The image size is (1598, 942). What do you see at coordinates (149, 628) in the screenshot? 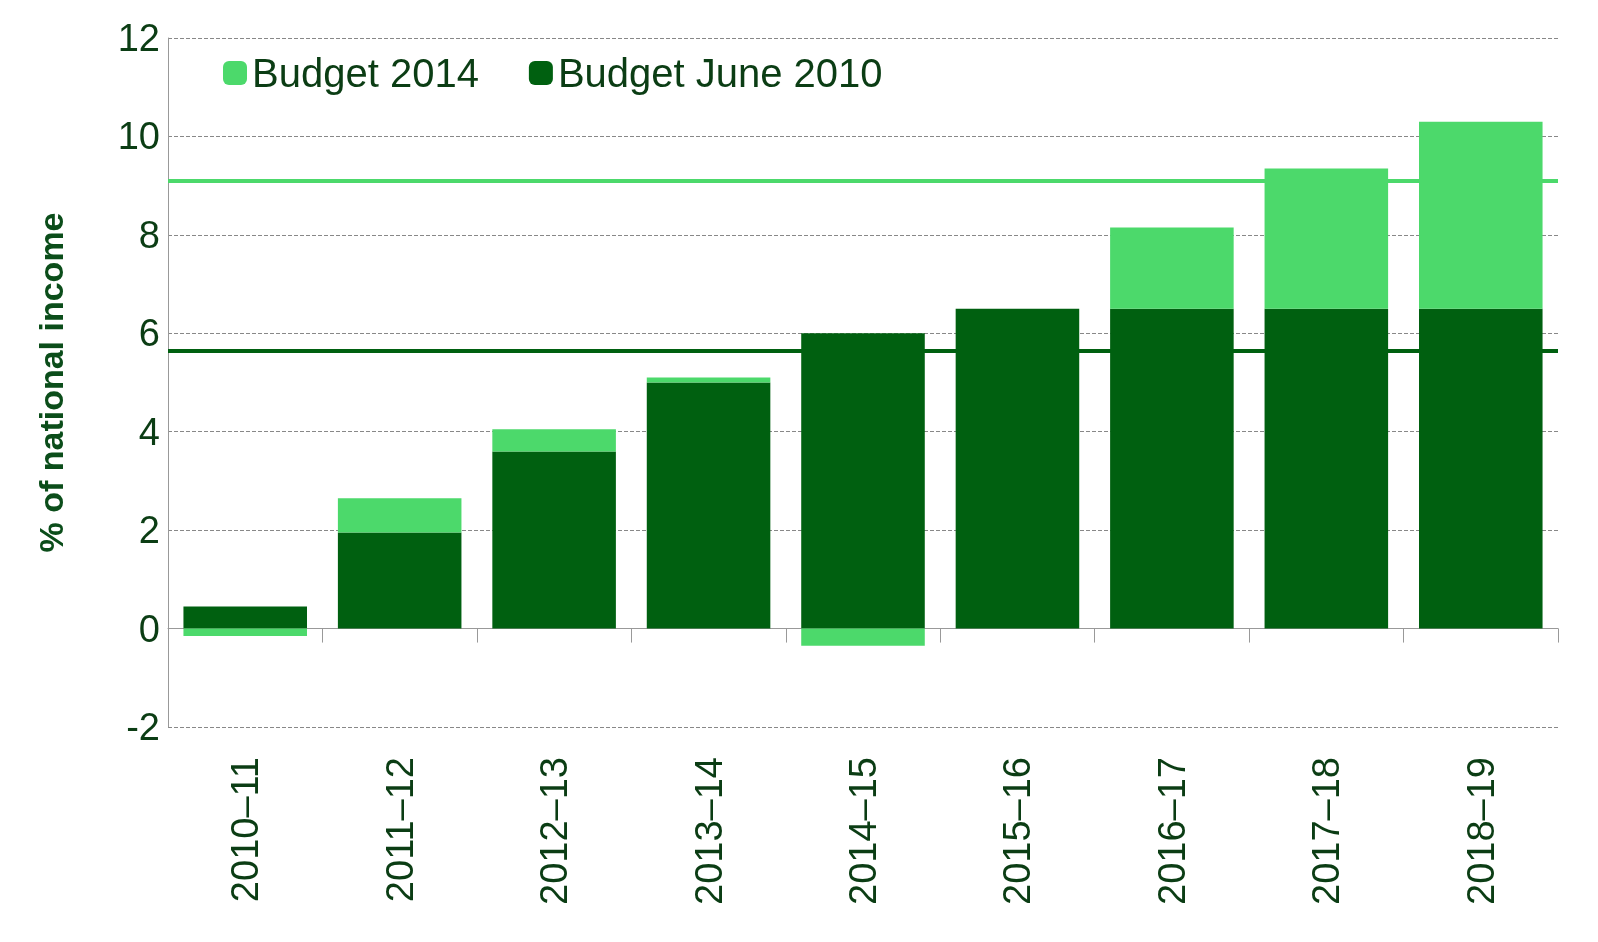
I see `y-tick-label: 0` at bounding box center [149, 628].